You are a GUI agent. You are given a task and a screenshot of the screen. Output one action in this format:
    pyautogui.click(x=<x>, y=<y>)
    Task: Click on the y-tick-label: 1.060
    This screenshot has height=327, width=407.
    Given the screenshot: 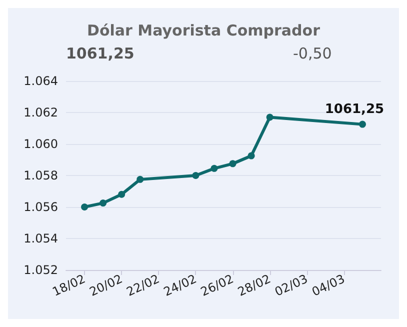 What is the action you would take?
    pyautogui.click(x=41, y=144)
    